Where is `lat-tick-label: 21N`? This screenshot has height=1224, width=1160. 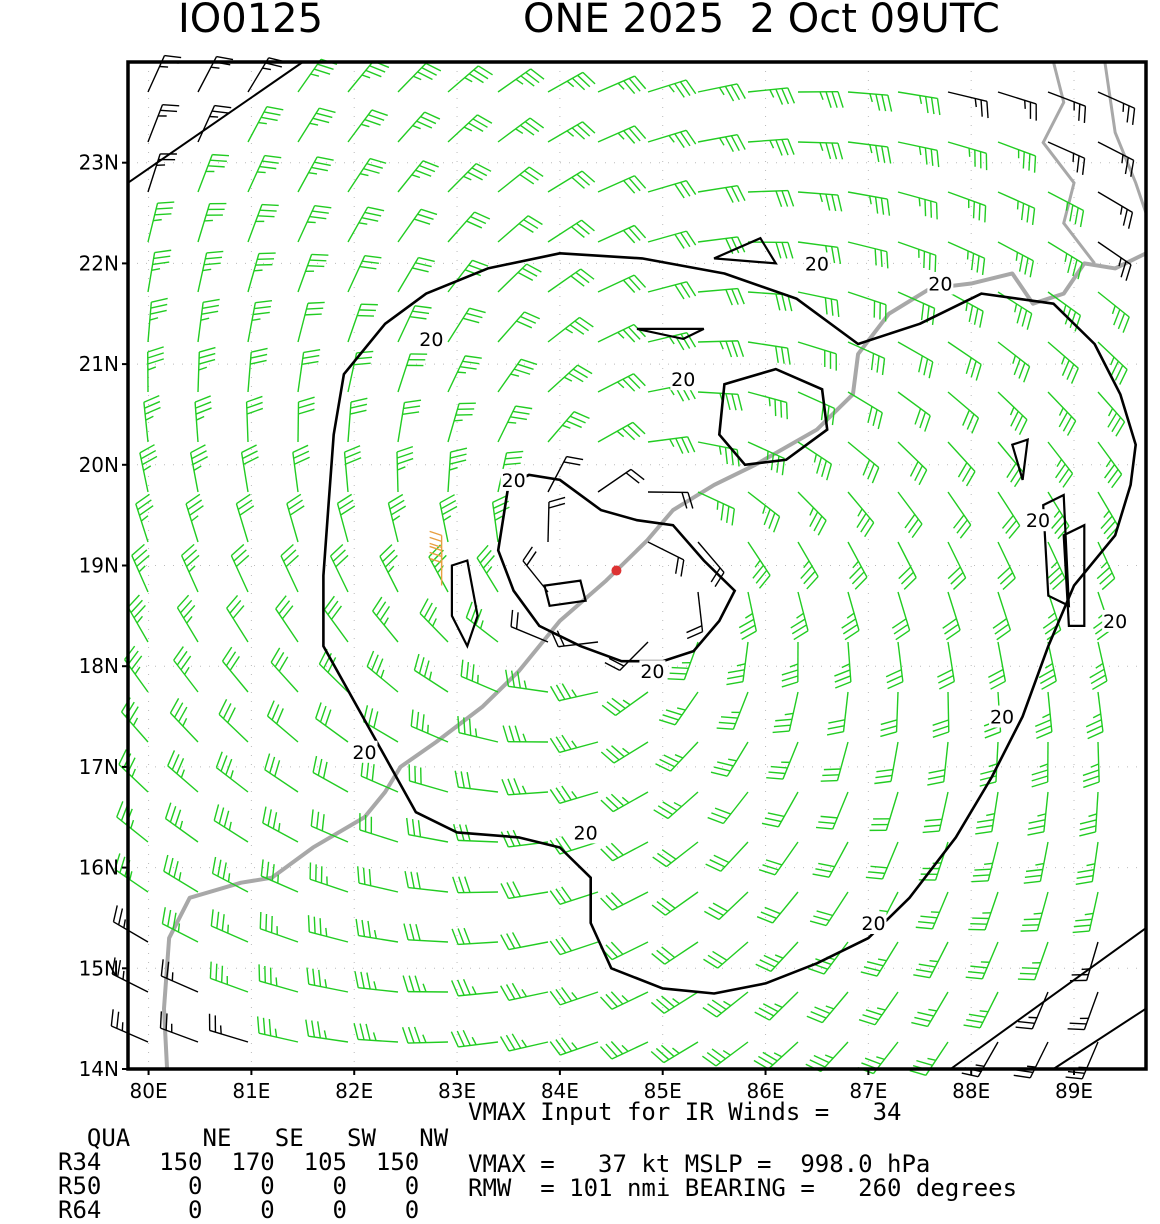
lat-tick-label: 21N is located at coordinates (99, 364).